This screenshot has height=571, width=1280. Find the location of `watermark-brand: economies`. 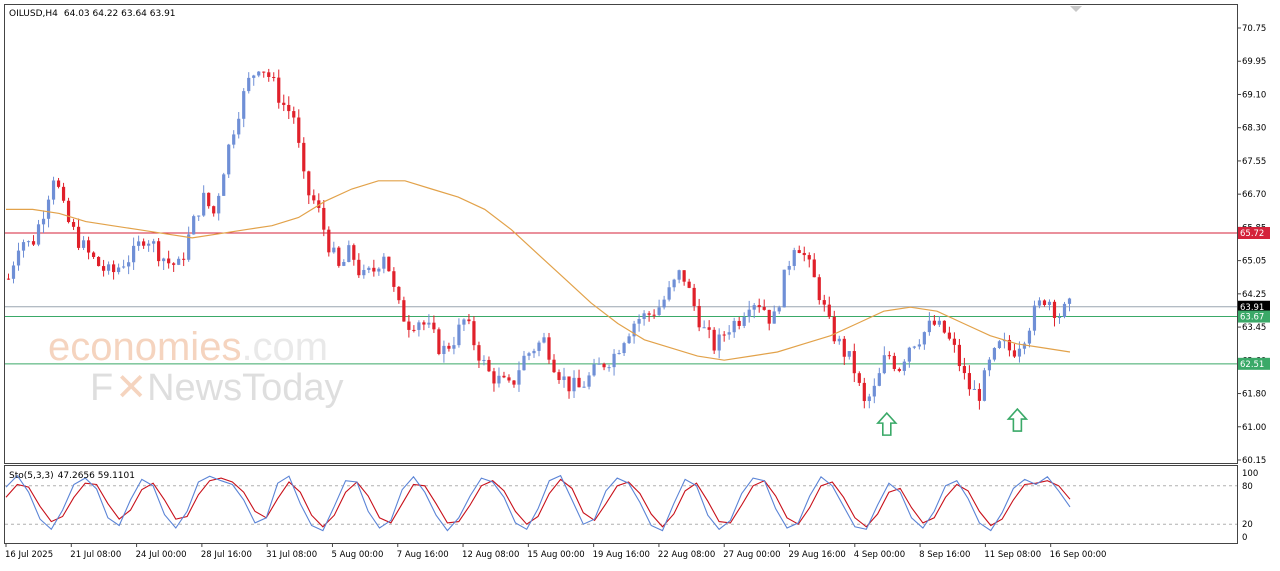

watermark-brand: economies is located at coordinates (144, 347).